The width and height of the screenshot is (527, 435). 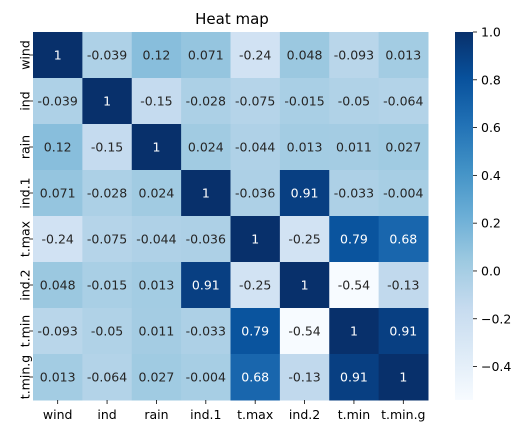 I want to click on y-tick-label: ind, so click(x=25, y=100).